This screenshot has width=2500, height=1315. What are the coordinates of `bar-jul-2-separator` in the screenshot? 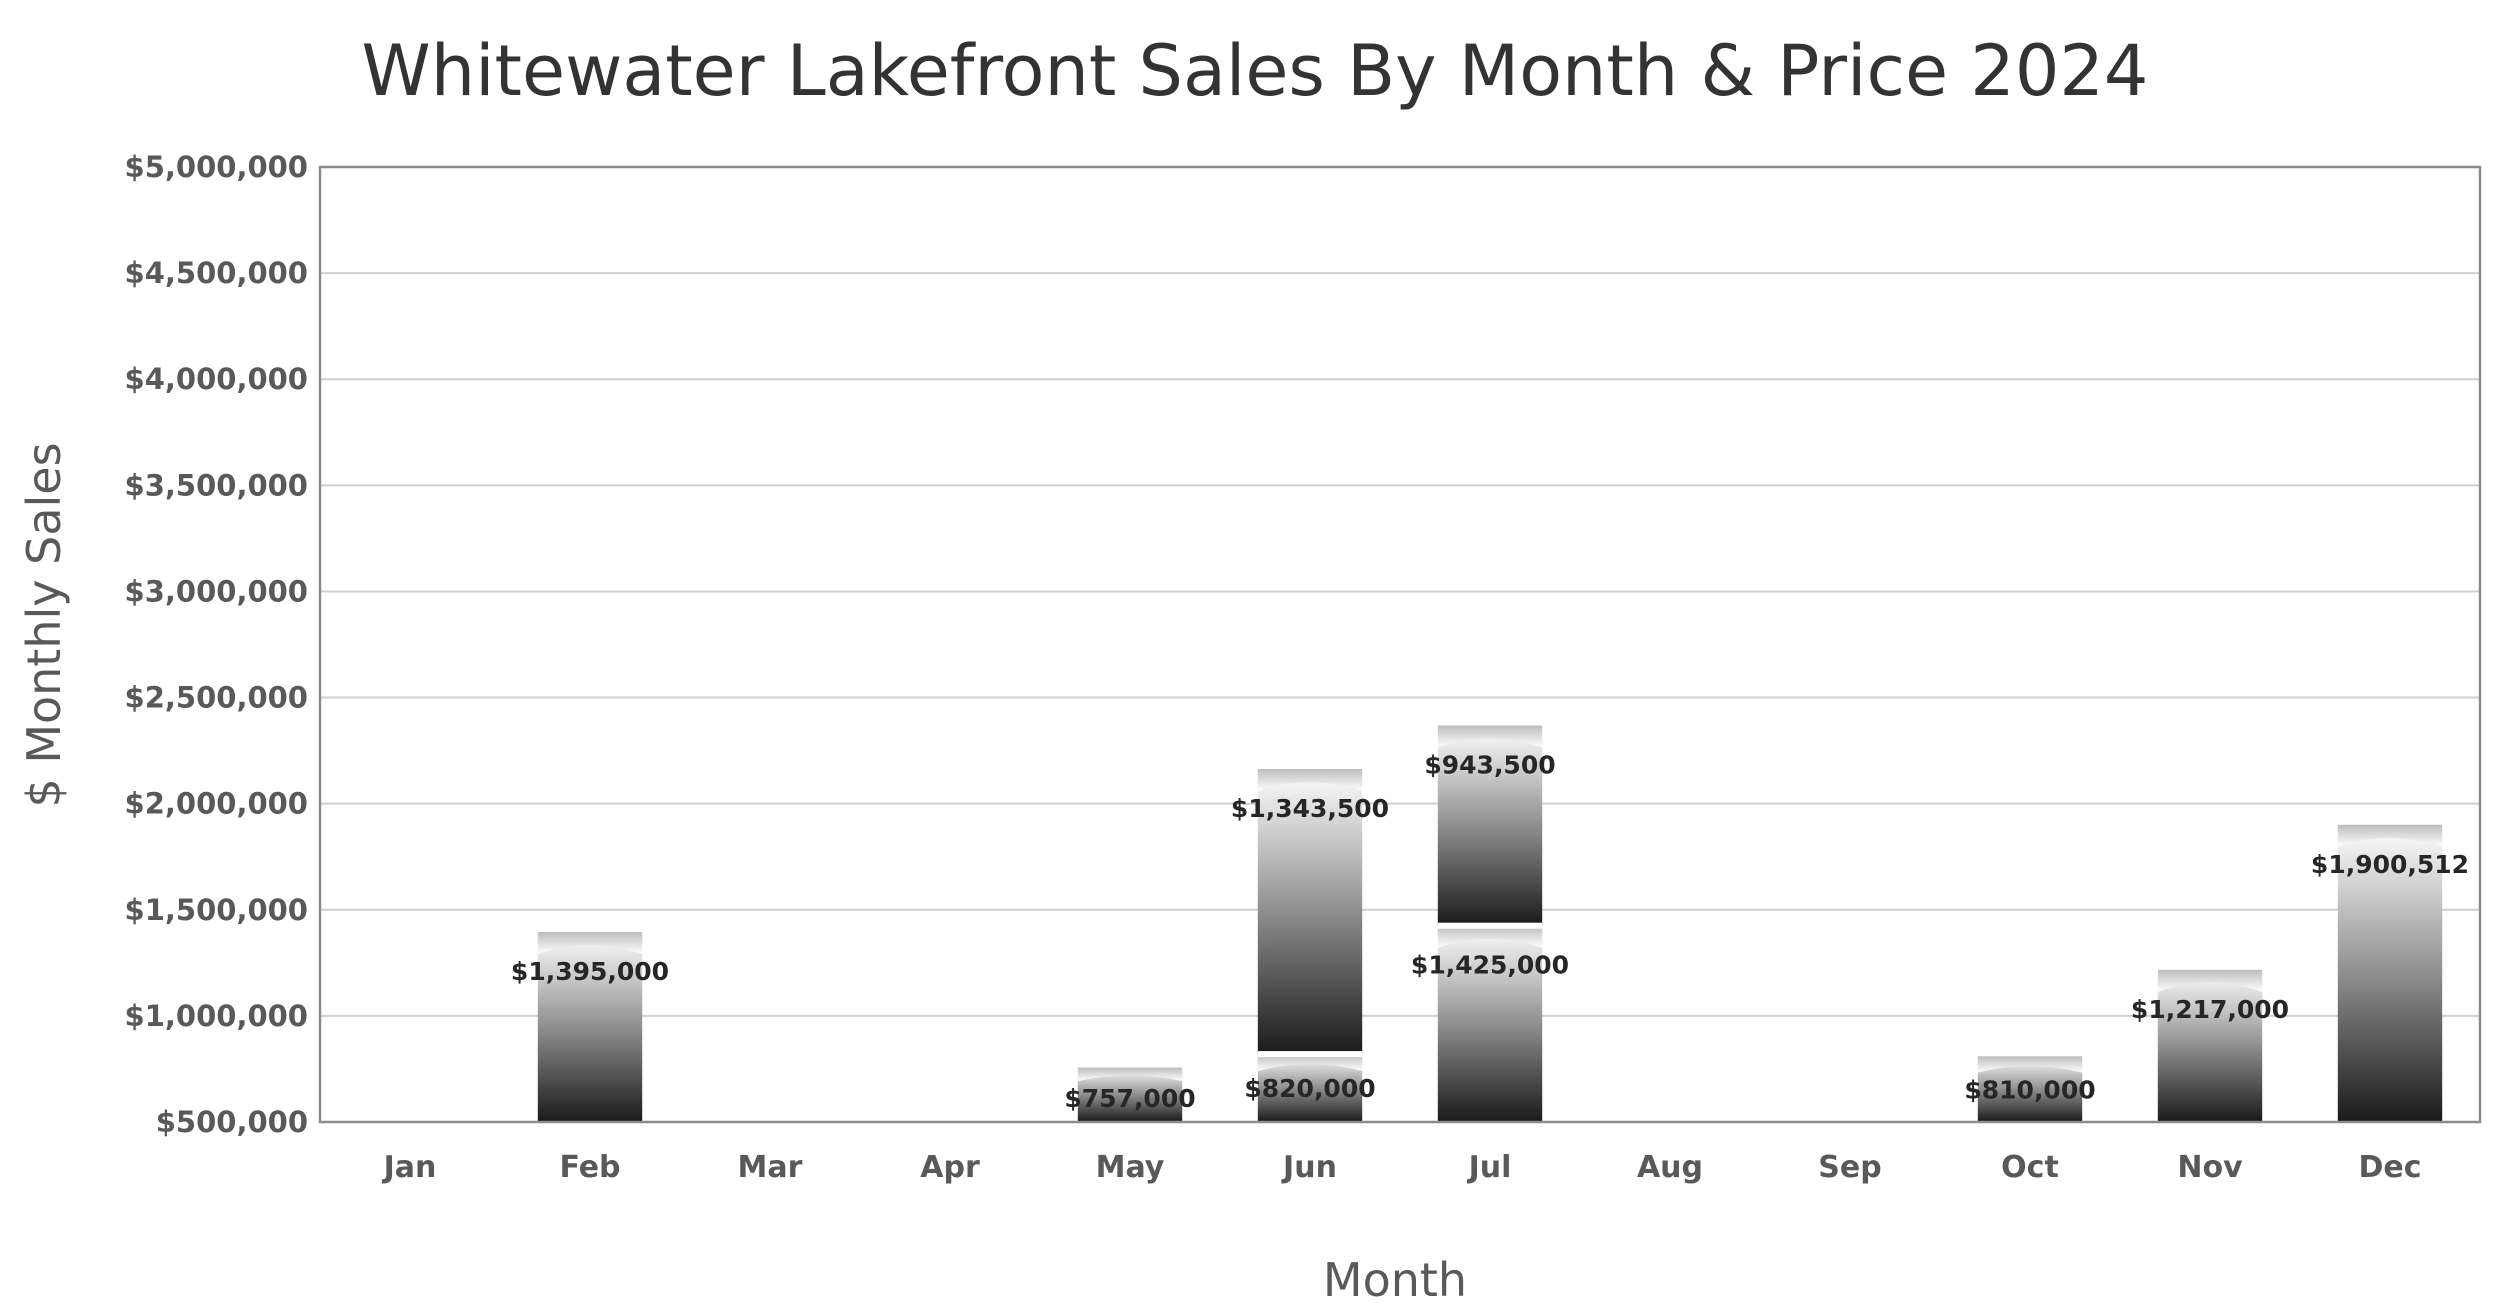 It's located at (1490, 925).